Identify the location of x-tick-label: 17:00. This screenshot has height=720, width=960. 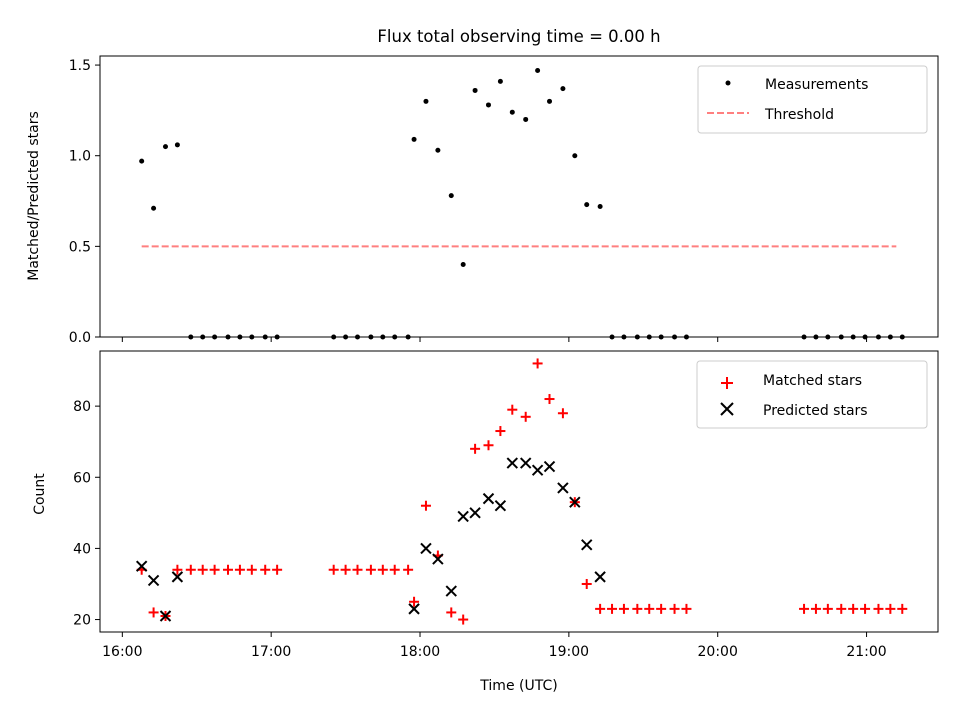
(271, 652).